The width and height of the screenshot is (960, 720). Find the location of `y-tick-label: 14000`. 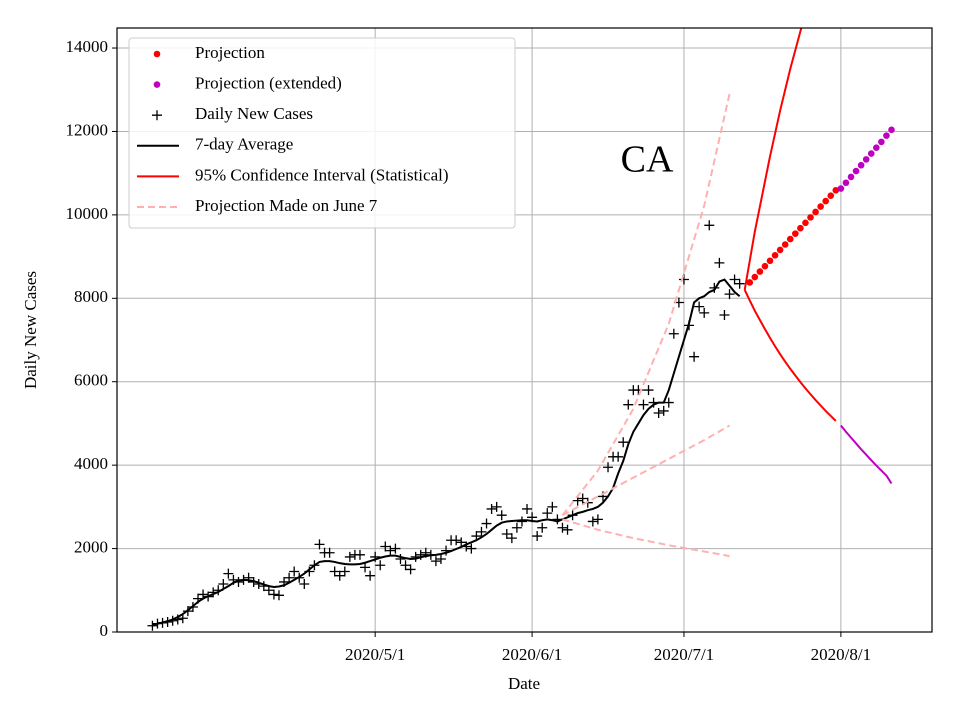

y-tick-label: 14000 is located at coordinates (87, 46).